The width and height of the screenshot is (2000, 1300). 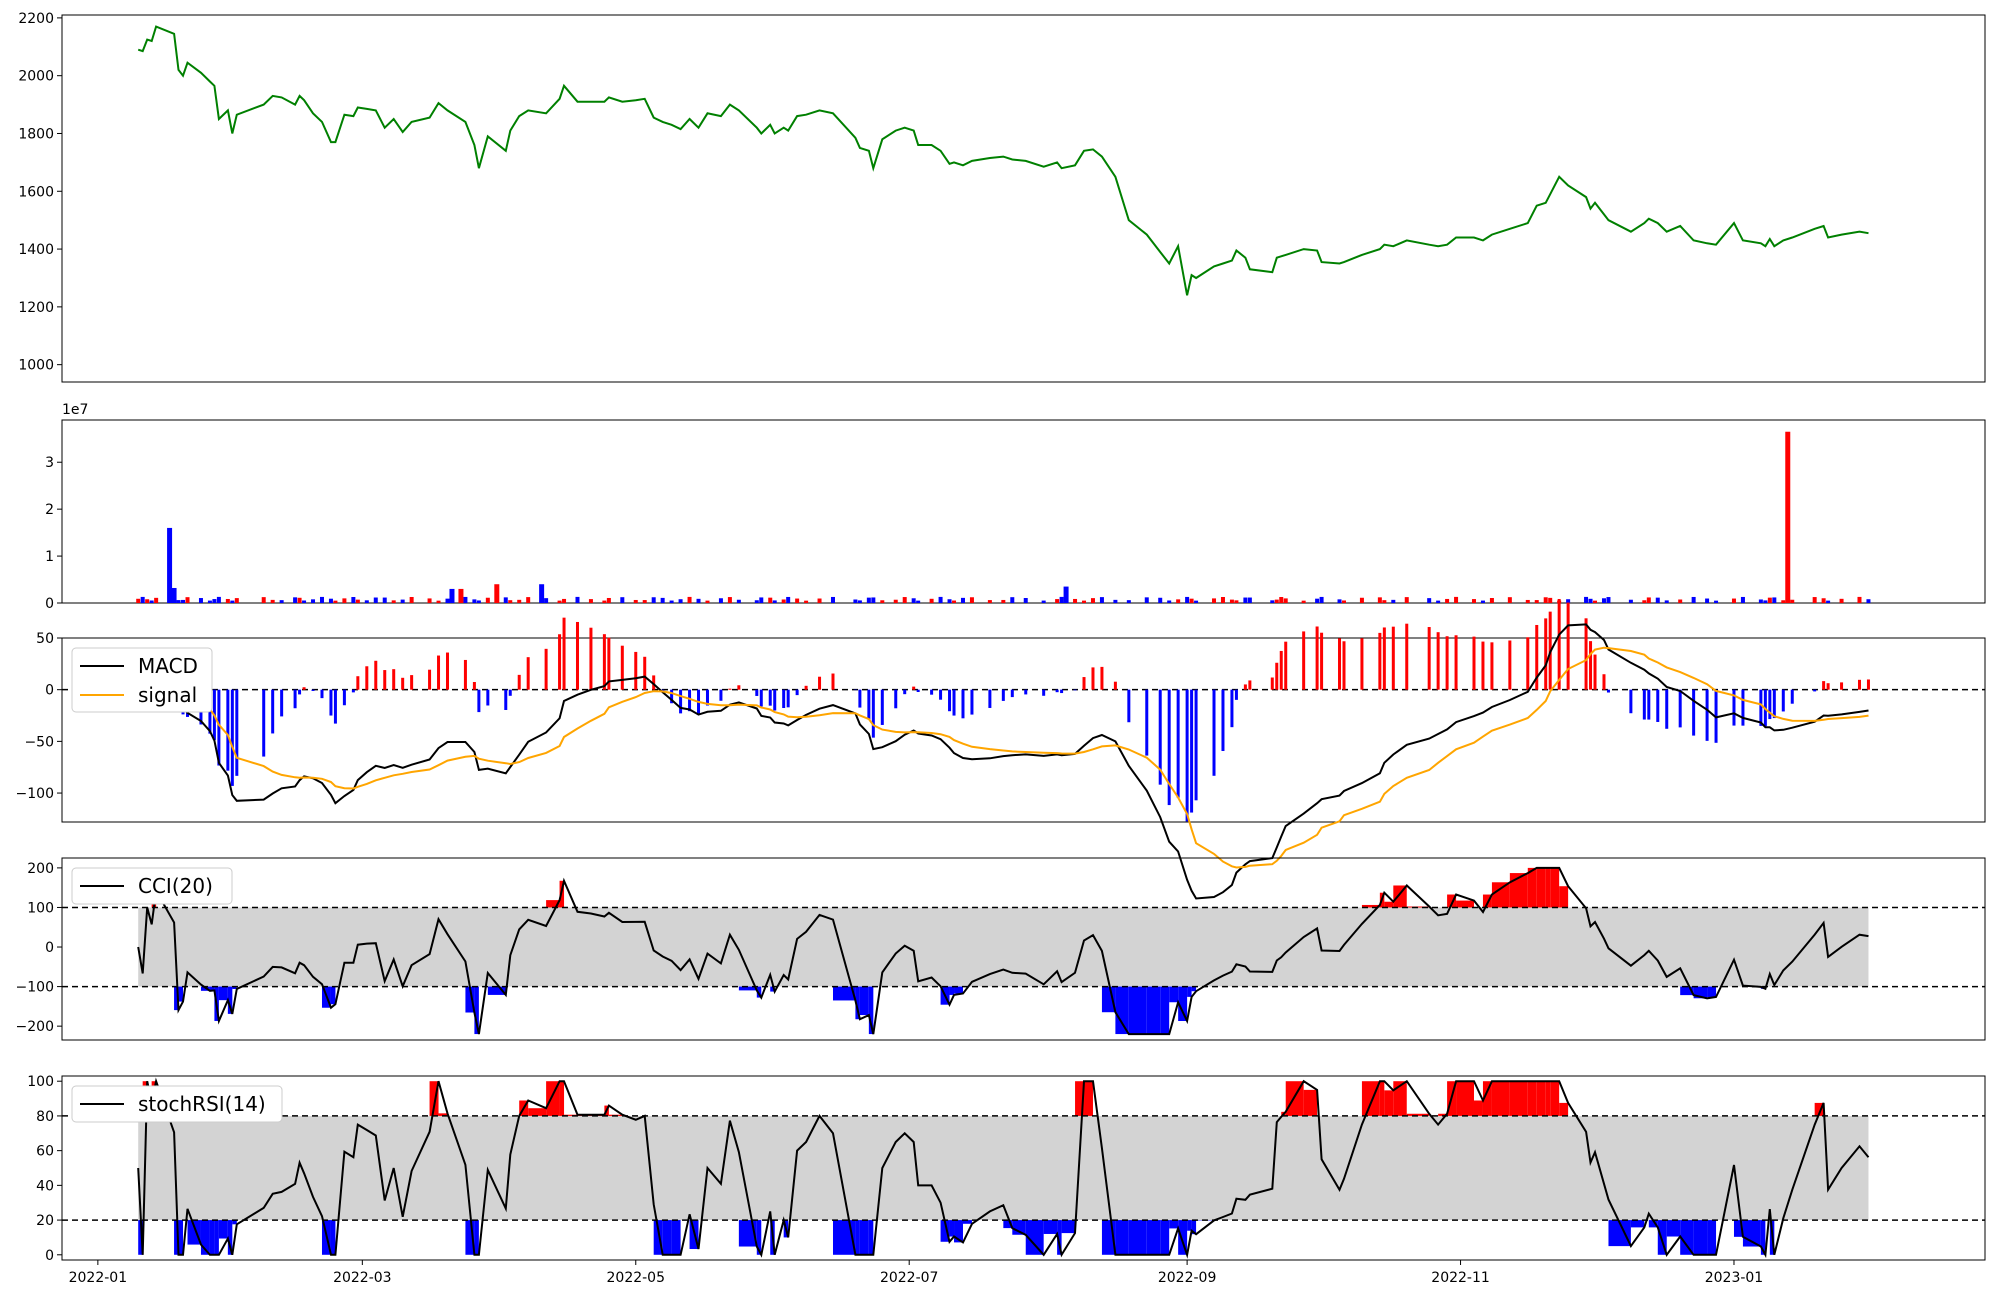 What do you see at coordinates (98, 1278) in the screenshot?
I see `x-tick-label: 2022-01` at bounding box center [98, 1278].